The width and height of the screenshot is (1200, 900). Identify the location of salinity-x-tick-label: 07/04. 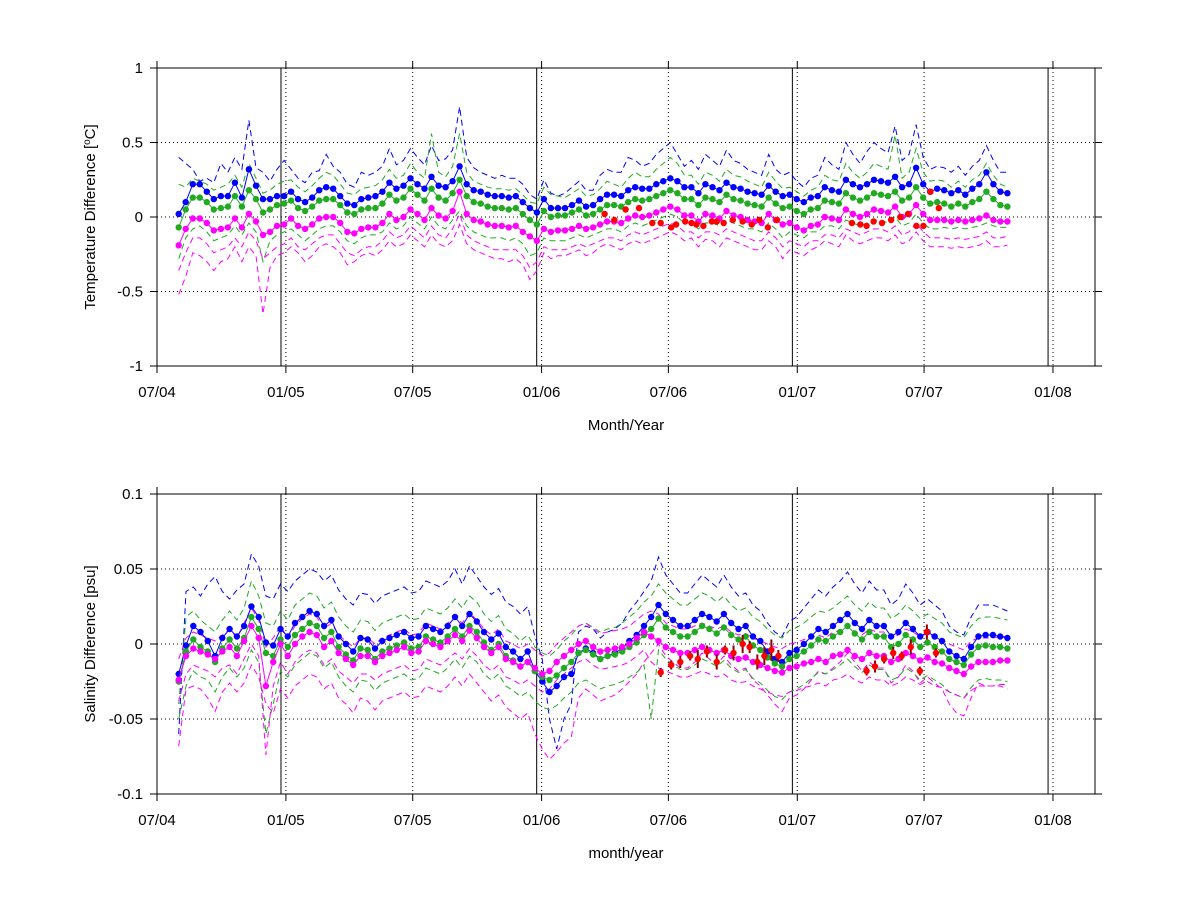
(157, 820).